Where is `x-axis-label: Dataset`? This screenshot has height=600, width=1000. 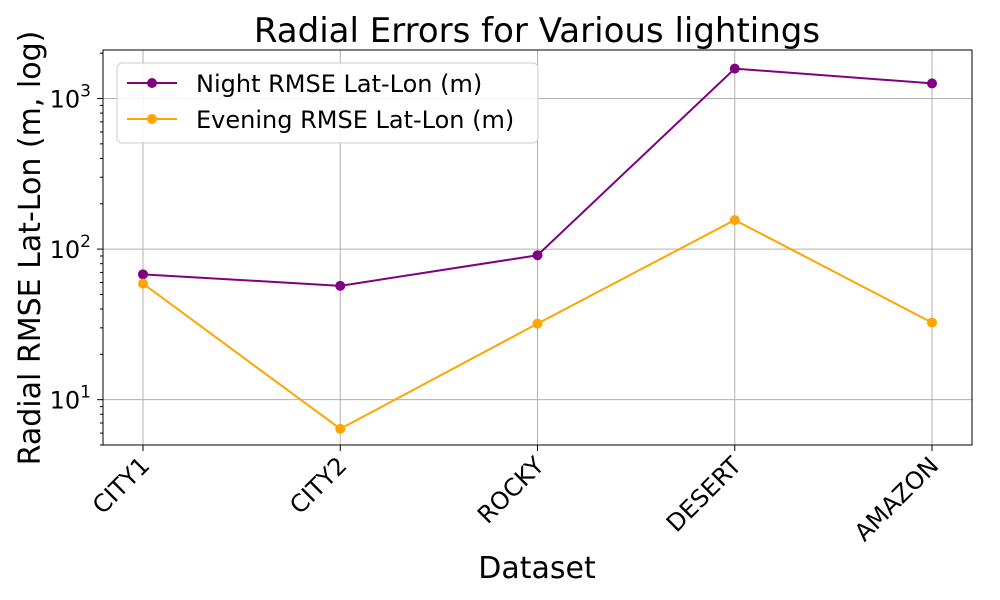 x-axis-label: Dataset is located at coordinates (537, 568).